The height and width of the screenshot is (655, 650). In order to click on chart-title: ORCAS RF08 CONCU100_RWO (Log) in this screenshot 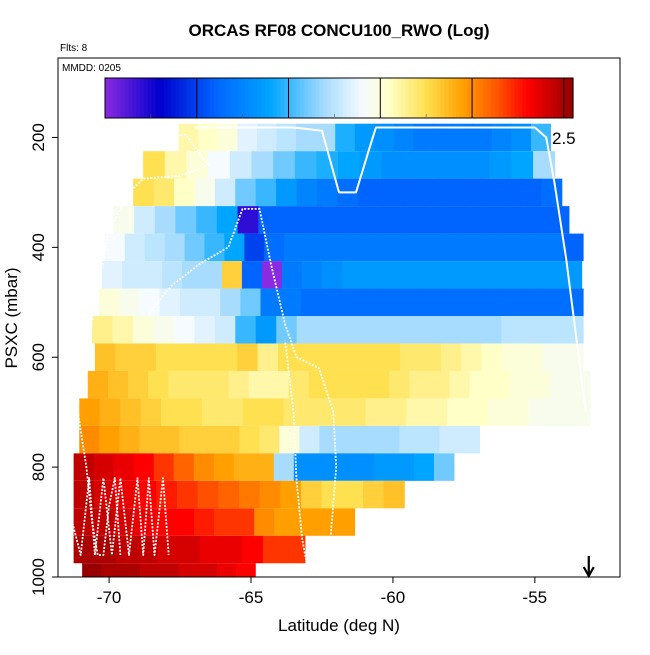, I will do `click(339, 30)`.